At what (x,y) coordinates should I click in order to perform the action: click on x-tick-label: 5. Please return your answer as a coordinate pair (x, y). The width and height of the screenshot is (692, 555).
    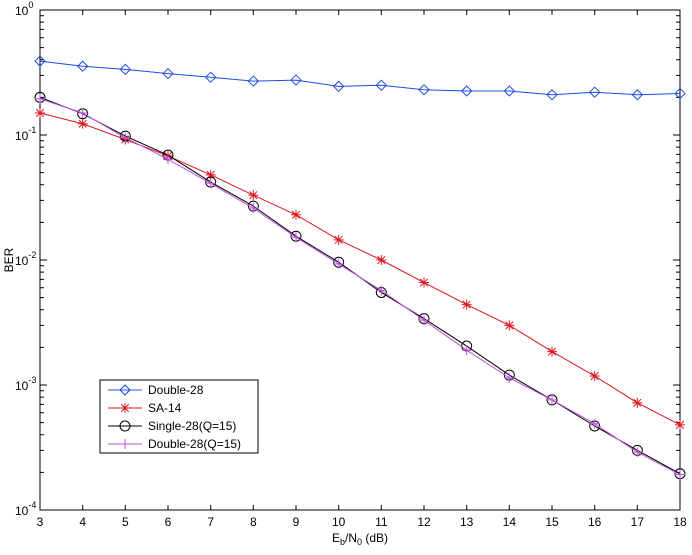
    Looking at the image, I should click on (125, 522).